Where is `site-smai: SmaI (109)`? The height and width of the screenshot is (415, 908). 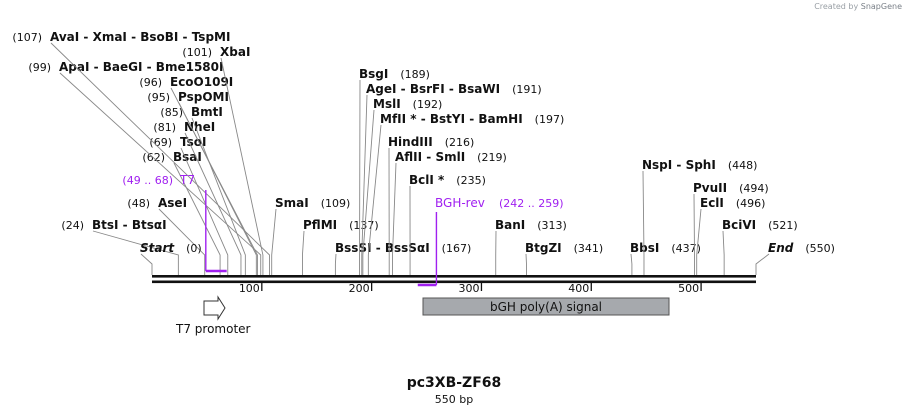 site-smai: SmaI (109) is located at coordinates (311, 235).